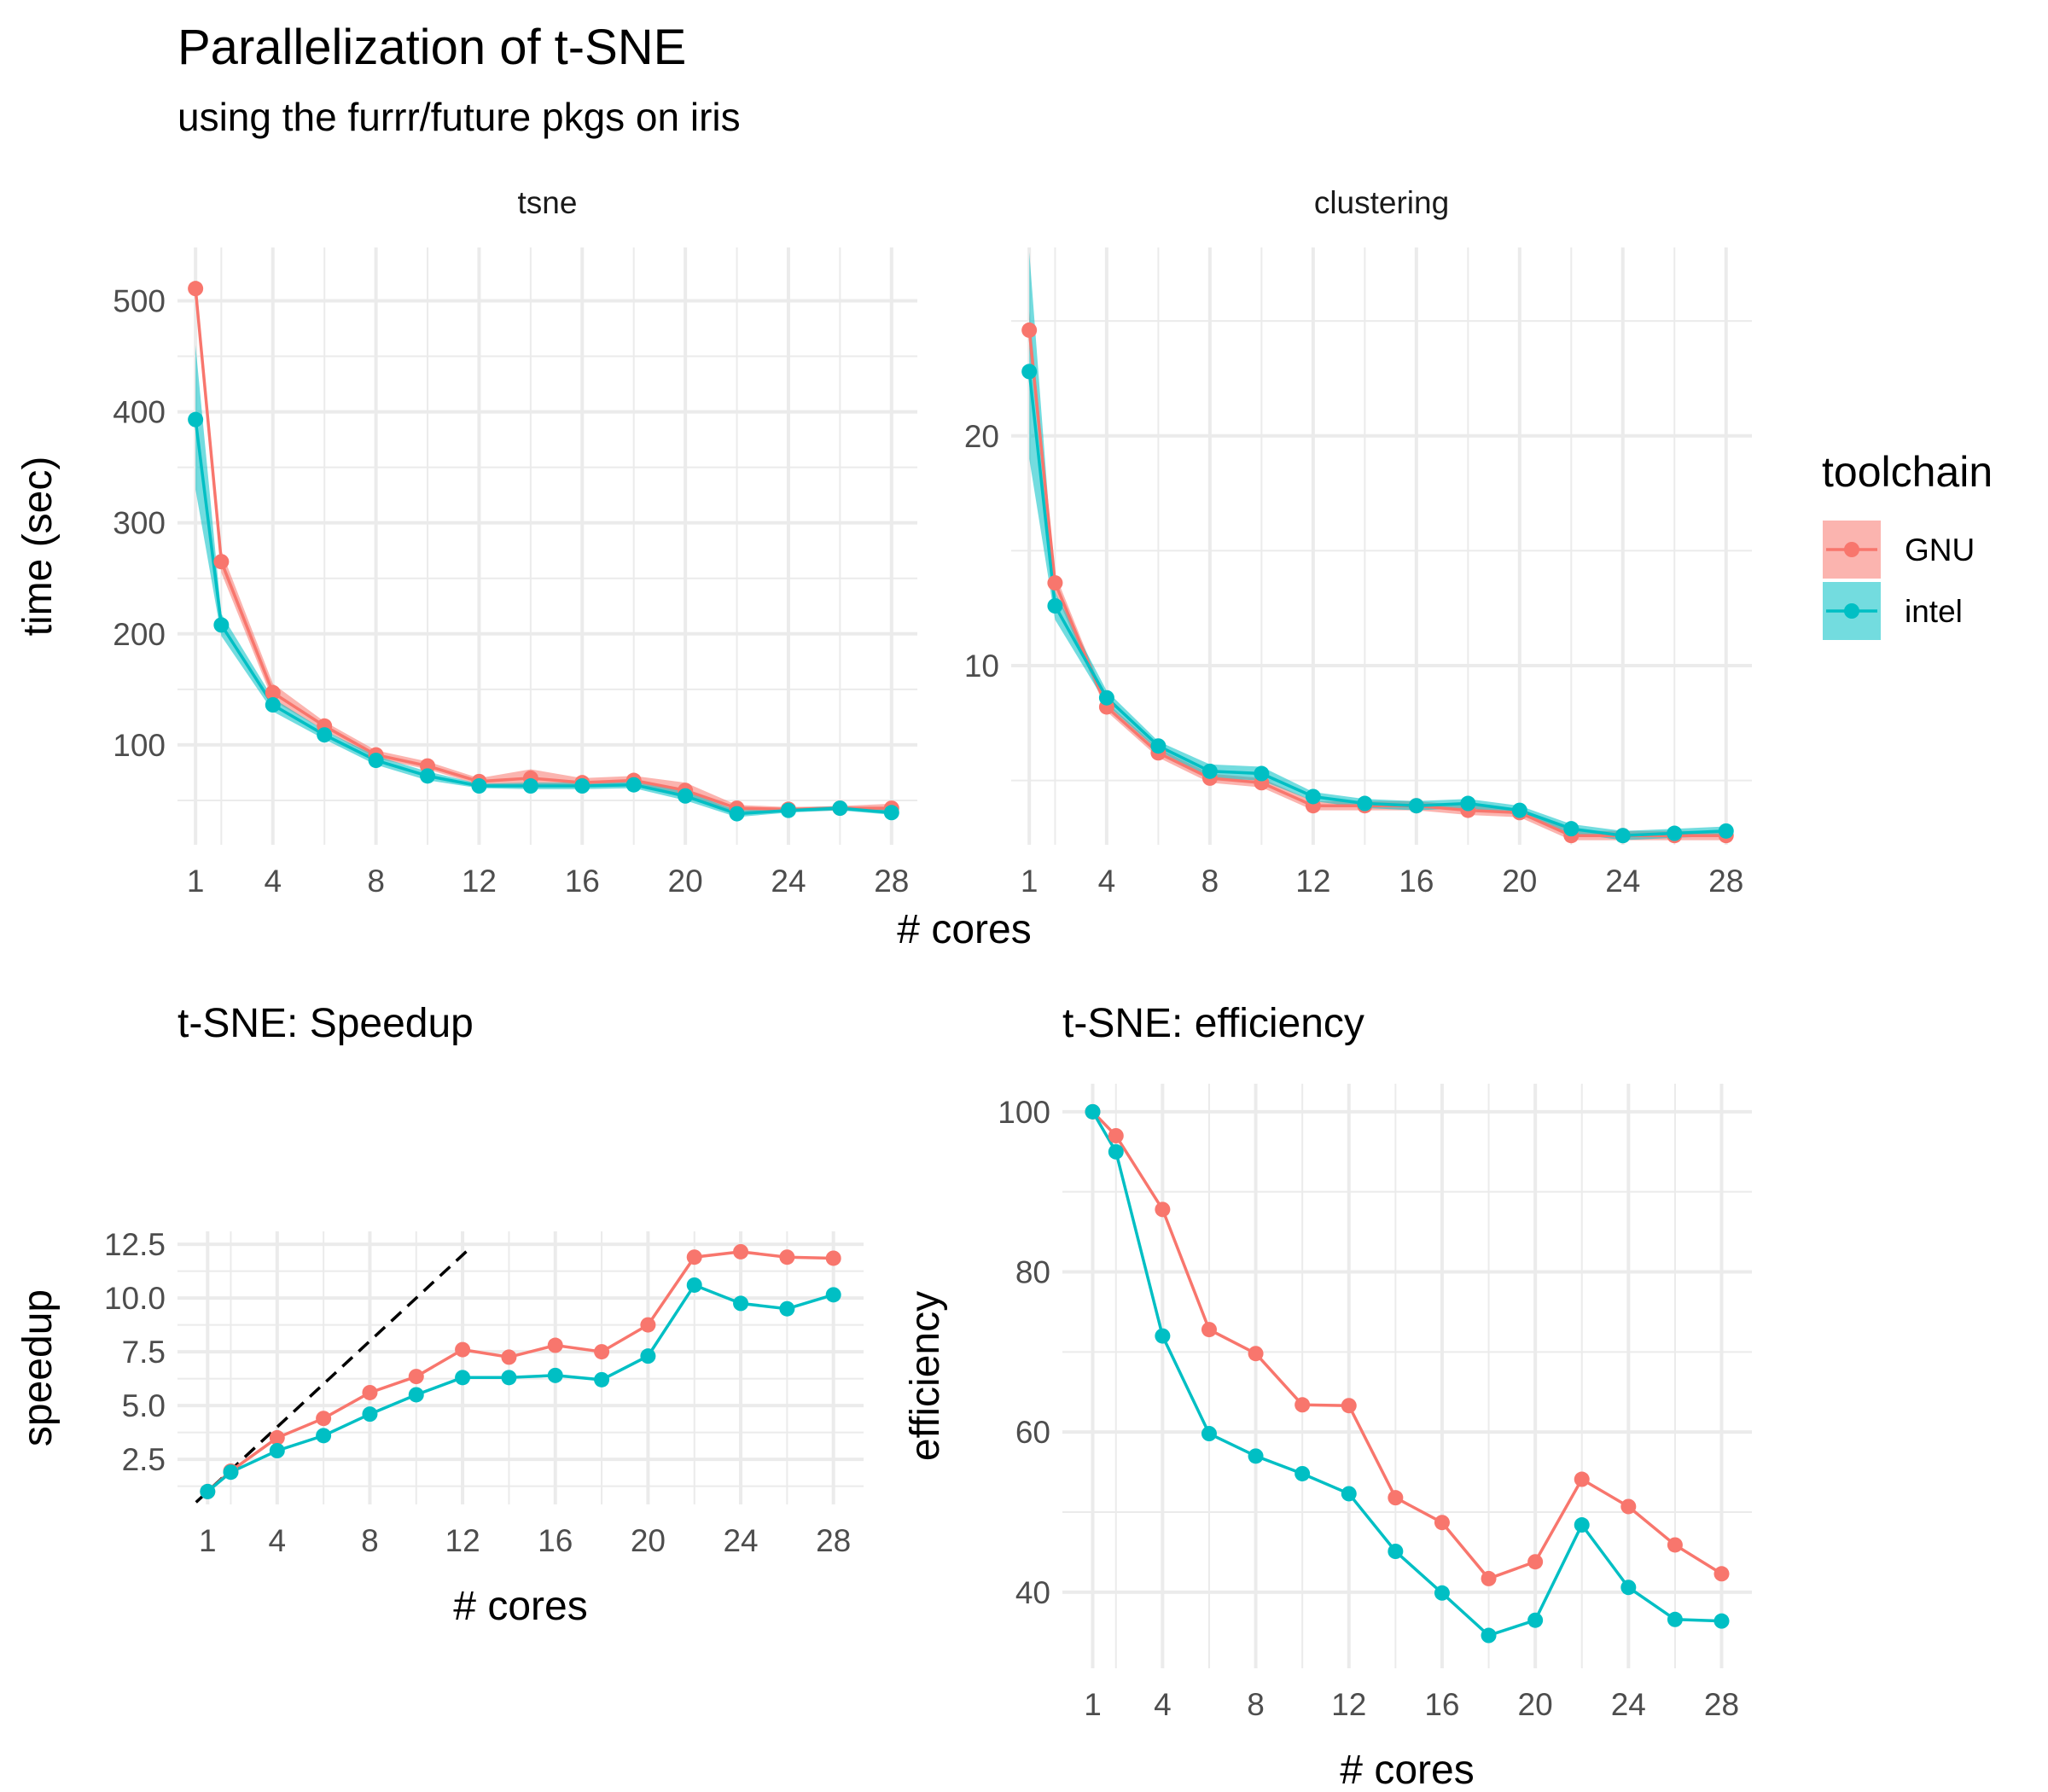 This screenshot has height=1792, width=2048. What do you see at coordinates (38, 547) in the screenshot?
I see `y-axis-label: time (sec)` at bounding box center [38, 547].